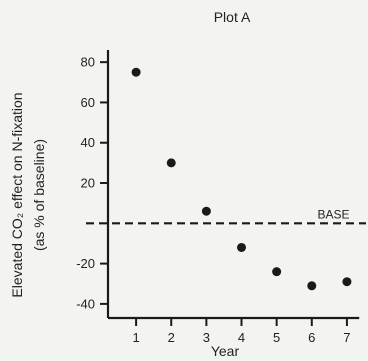  What do you see at coordinates (206, 337) in the screenshot?
I see `x-tick-label: 3` at bounding box center [206, 337].